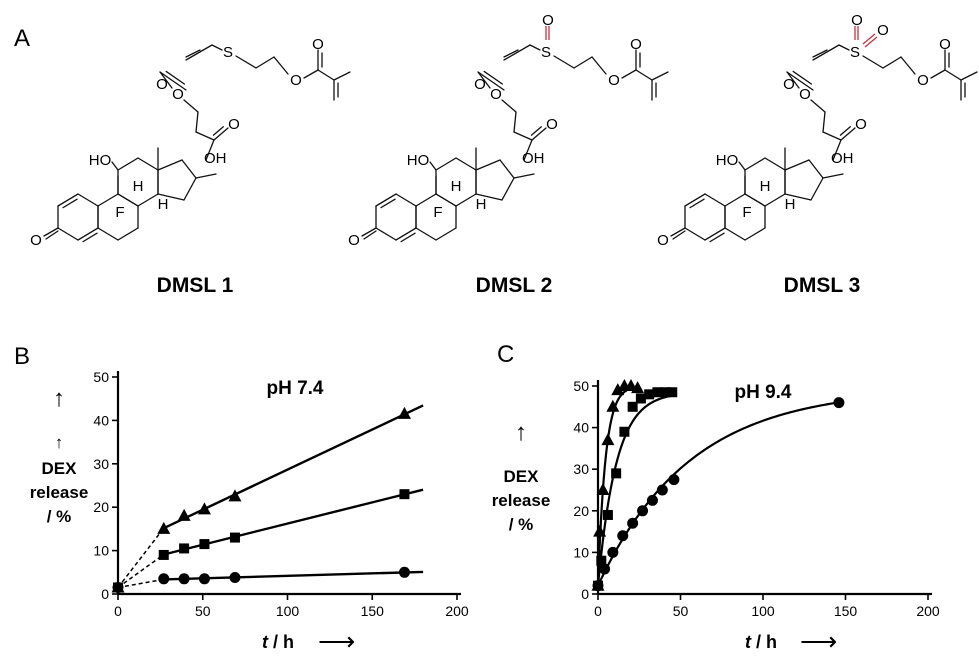 This screenshot has width=979, height=663. Describe the element at coordinates (59, 492) in the screenshot. I see `y-axis-label-line2-b: release` at that location.